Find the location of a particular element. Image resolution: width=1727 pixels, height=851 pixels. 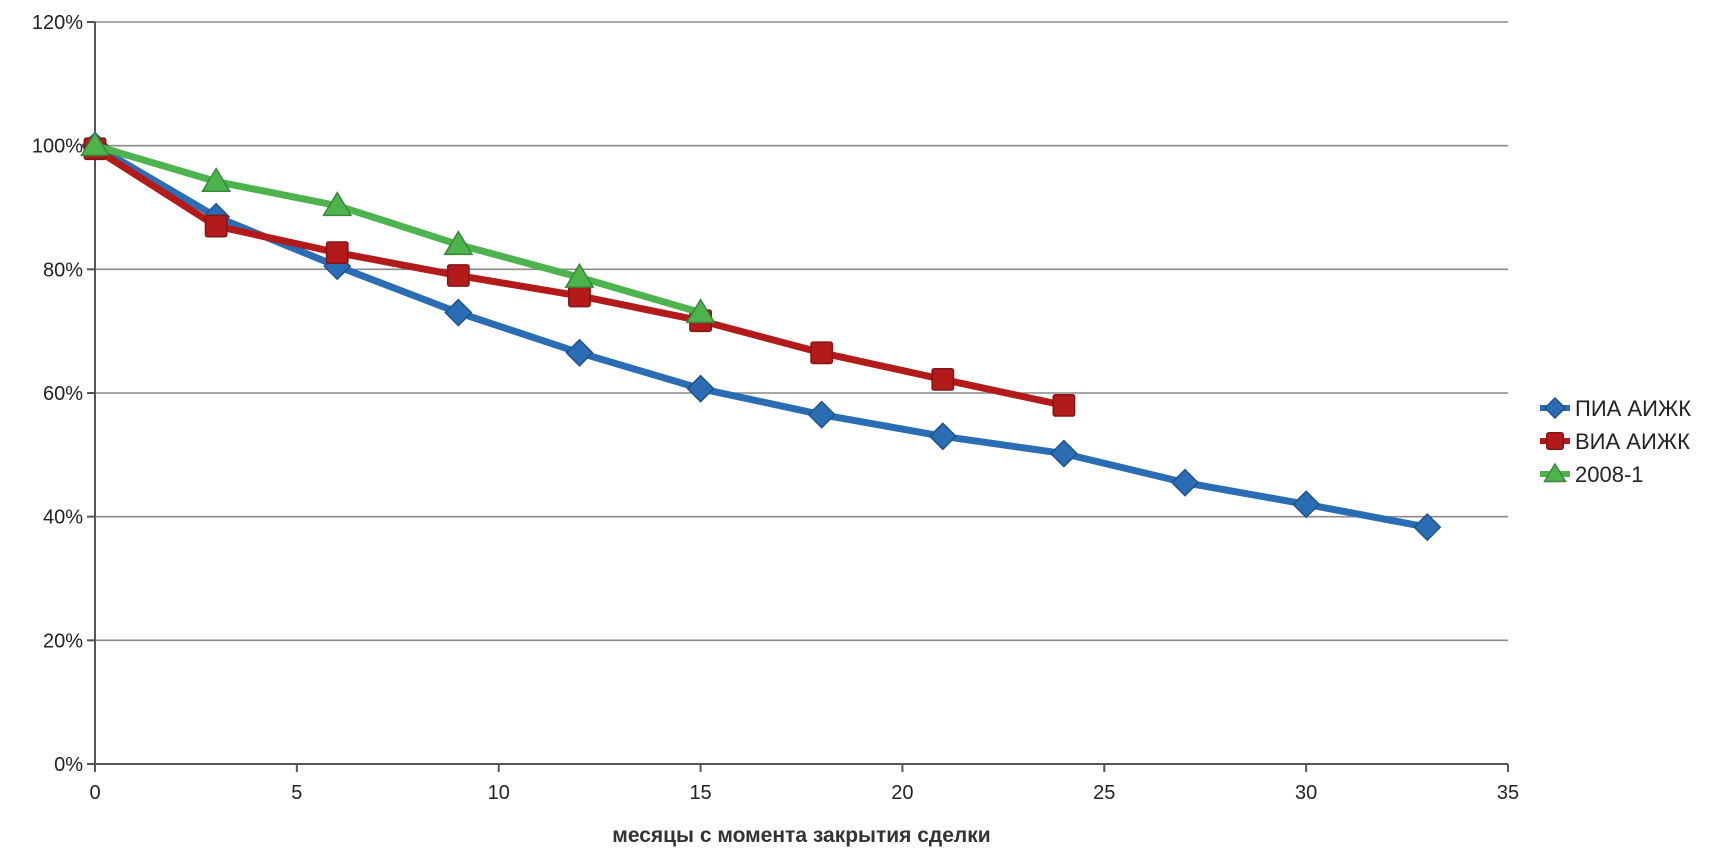

legend-label: ПИА АИЖК is located at coordinates (1633, 408).